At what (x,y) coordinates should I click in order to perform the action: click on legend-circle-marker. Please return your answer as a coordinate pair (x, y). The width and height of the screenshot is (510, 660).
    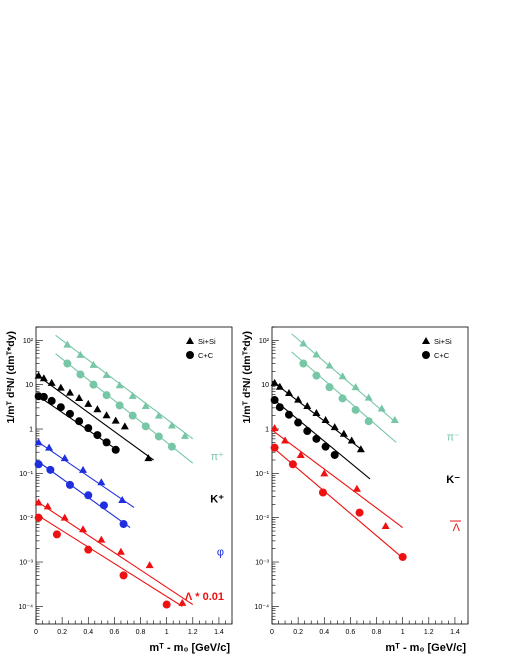
    Looking at the image, I should click on (426, 355).